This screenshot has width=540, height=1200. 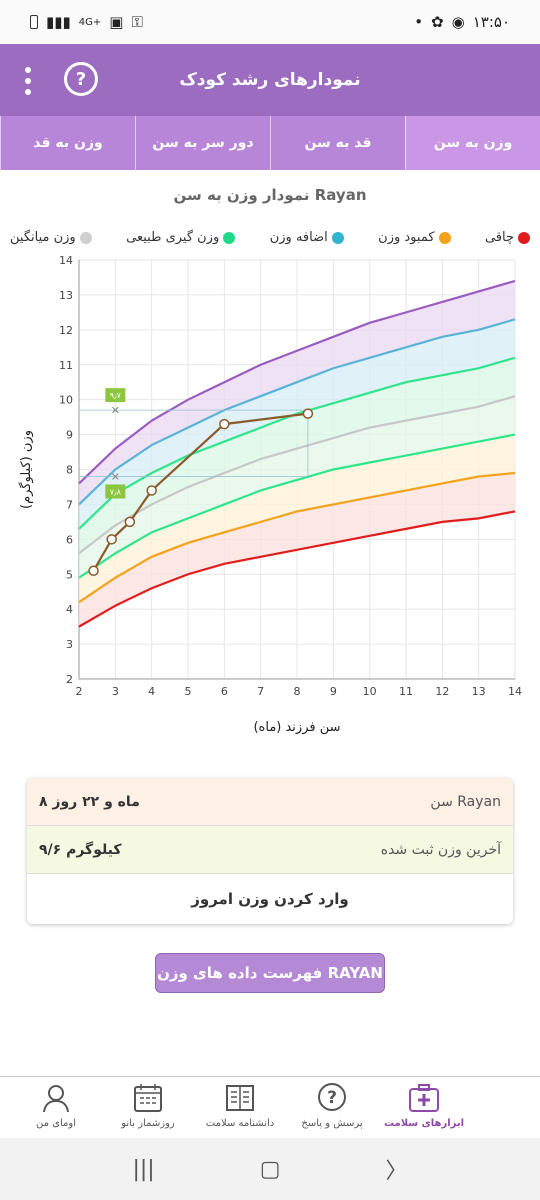 I want to click on y-tick-label: 9, so click(x=69, y=435).